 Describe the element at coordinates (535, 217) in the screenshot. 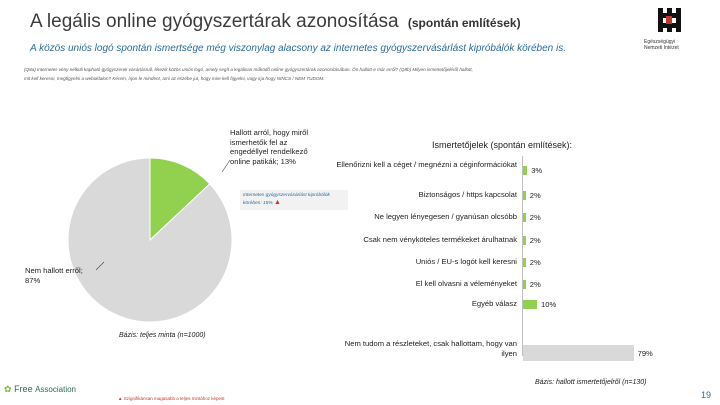

I see `bar-value-2: 2%` at that location.